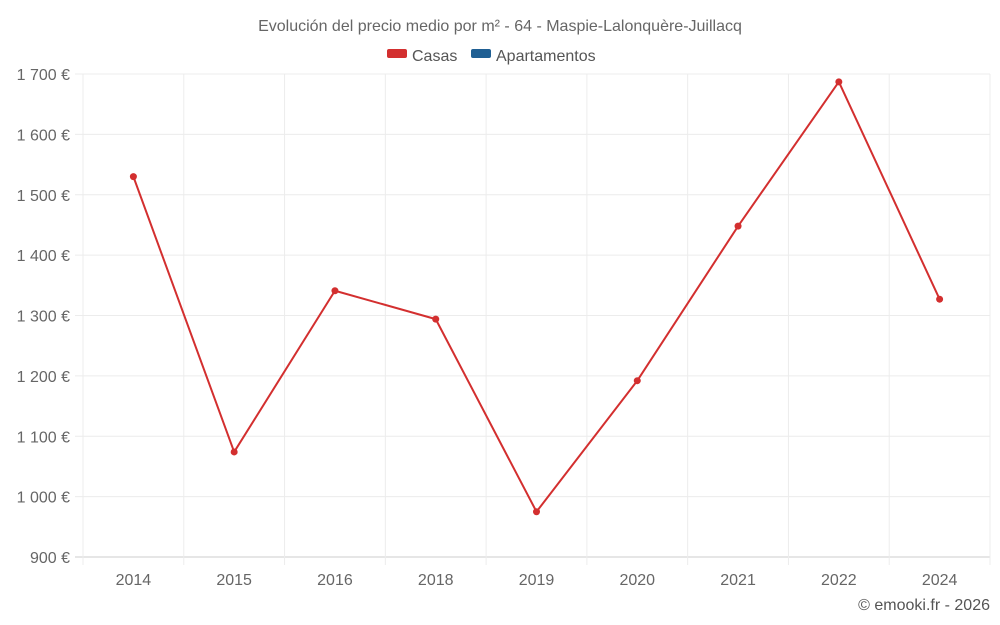 The height and width of the screenshot is (625, 1000). I want to click on x-tick-label: 2015, so click(234, 580).